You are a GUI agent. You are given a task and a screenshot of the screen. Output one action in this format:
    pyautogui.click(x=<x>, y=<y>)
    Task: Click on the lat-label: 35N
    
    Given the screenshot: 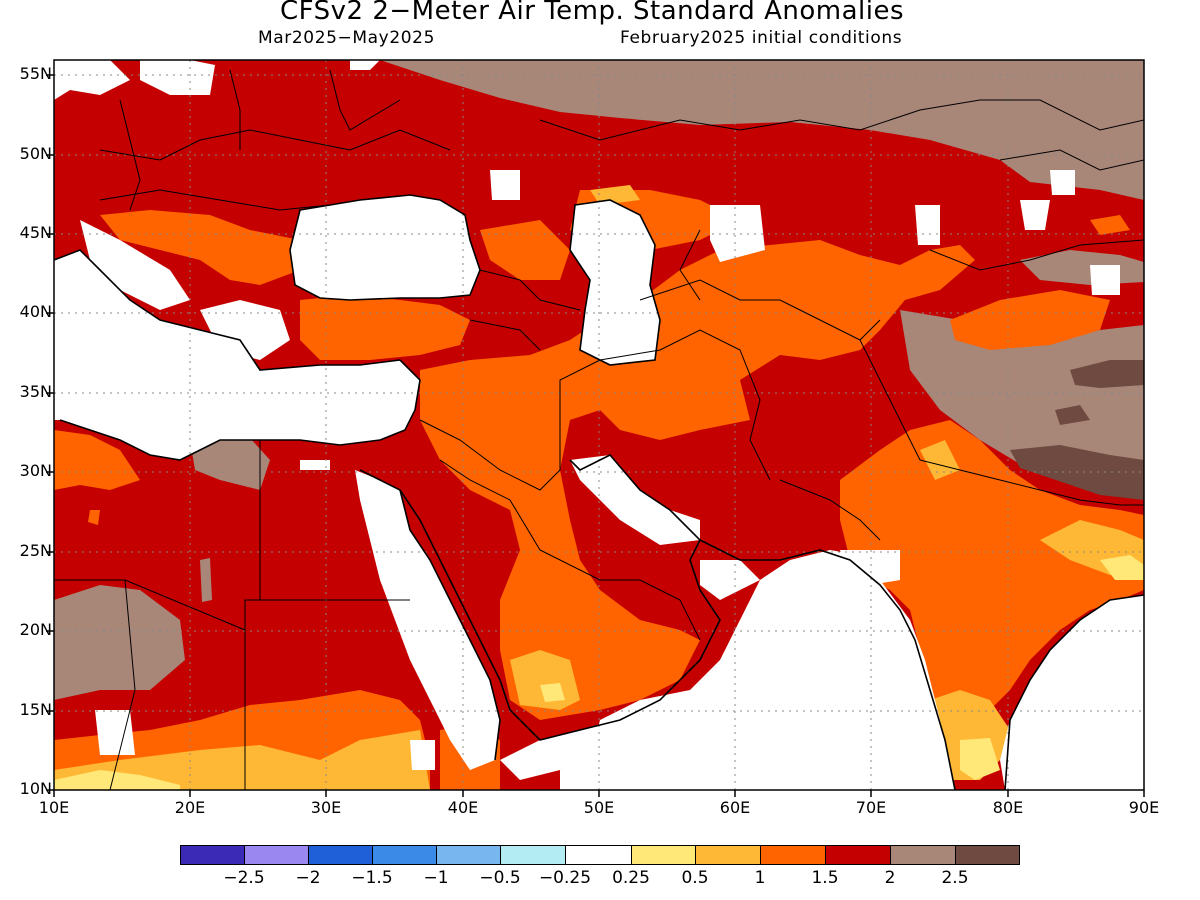 What is the action you would take?
    pyautogui.click(x=35, y=391)
    